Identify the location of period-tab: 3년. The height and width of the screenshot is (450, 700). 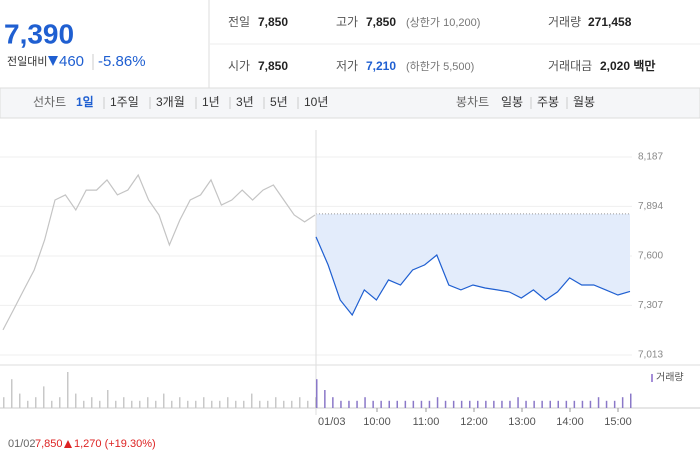
(245, 102).